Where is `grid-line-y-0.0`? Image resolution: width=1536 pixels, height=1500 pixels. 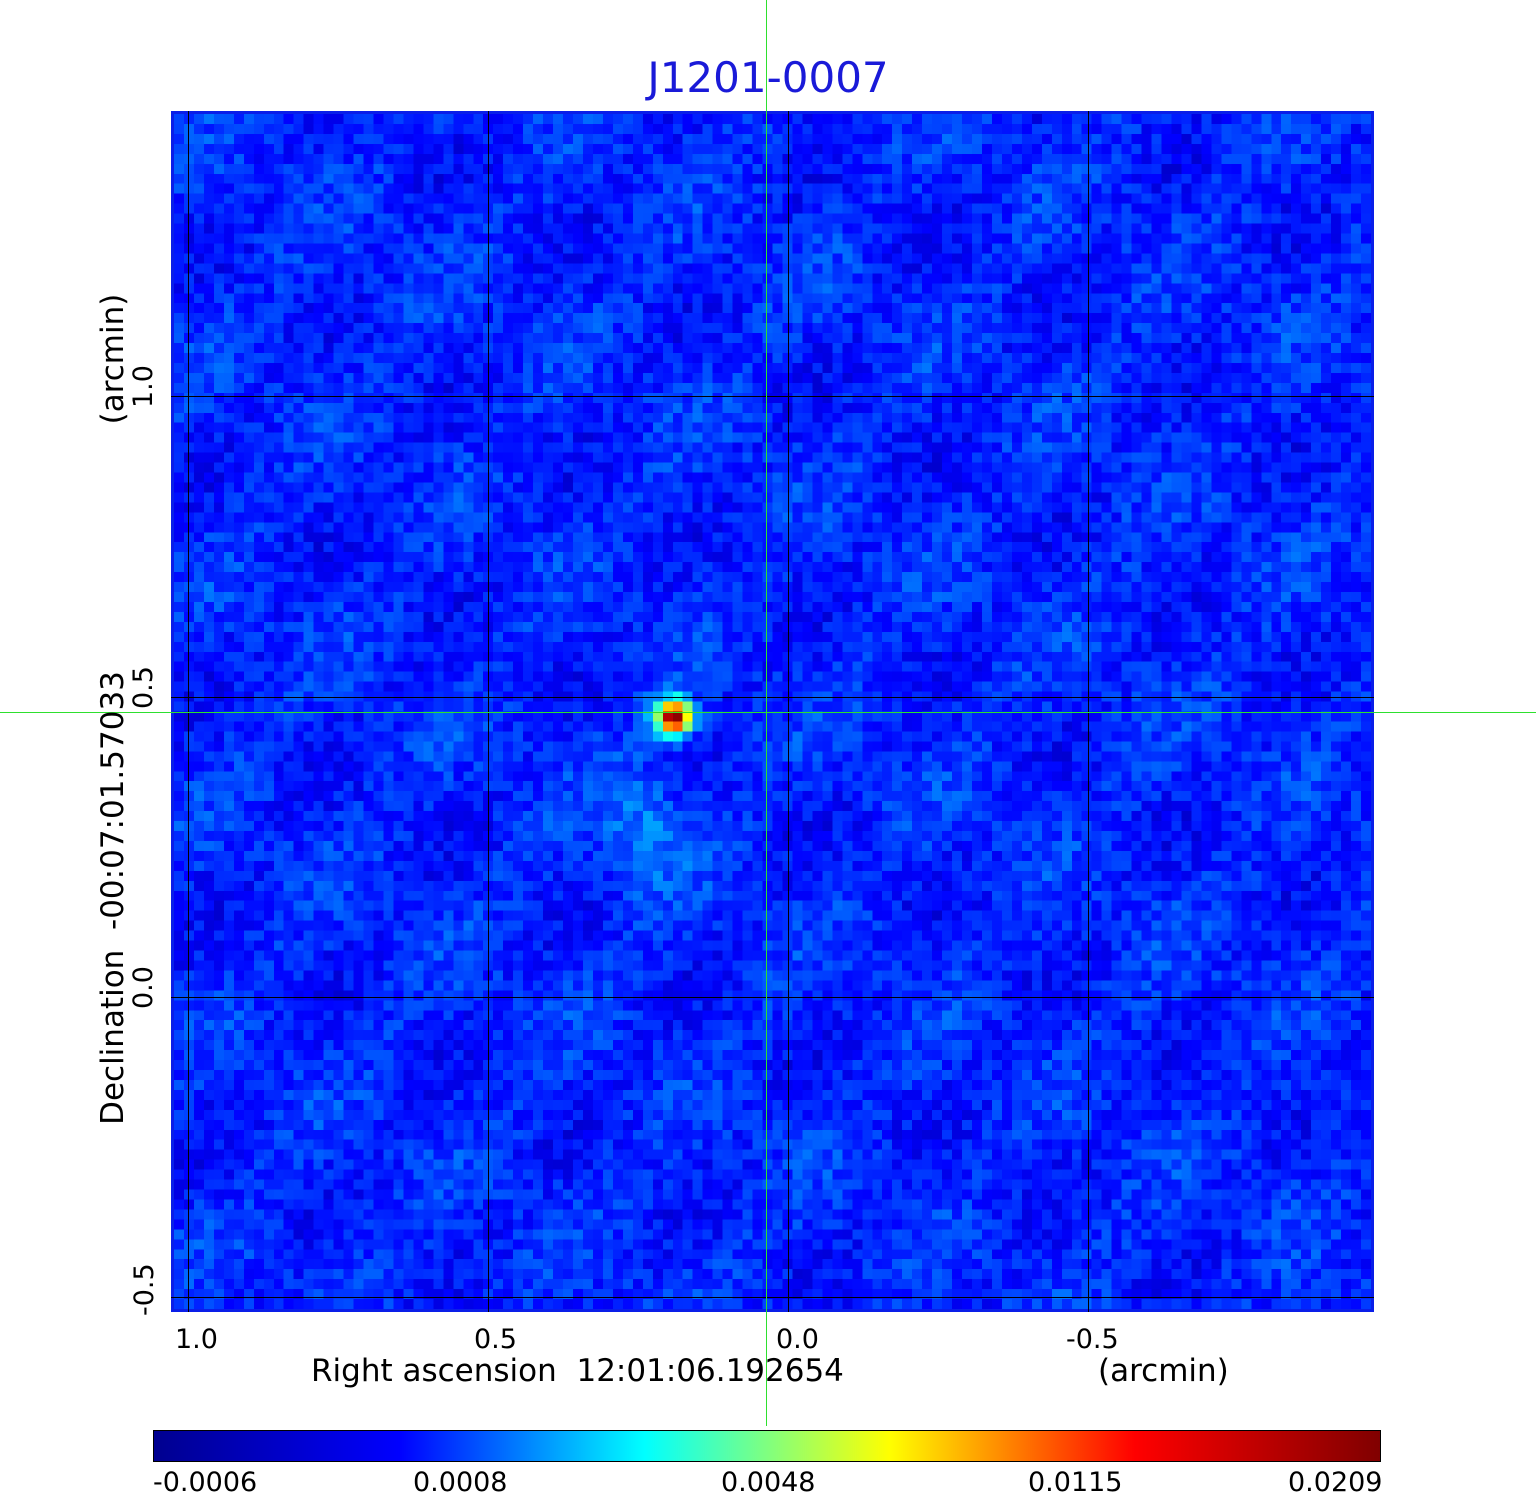 grid-line-y-0.0 is located at coordinates (772, 997).